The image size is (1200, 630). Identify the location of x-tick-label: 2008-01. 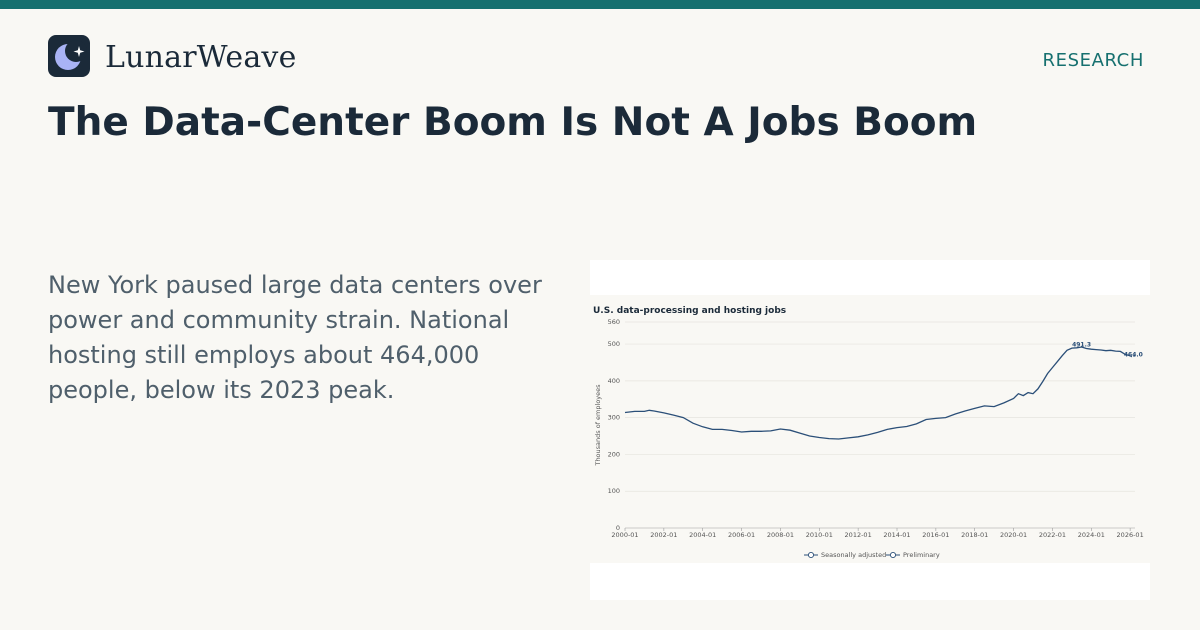
(780, 535).